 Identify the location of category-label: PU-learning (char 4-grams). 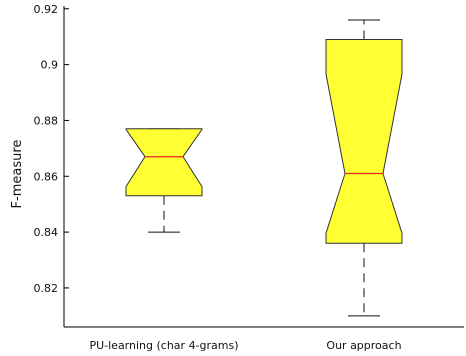
(163, 345).